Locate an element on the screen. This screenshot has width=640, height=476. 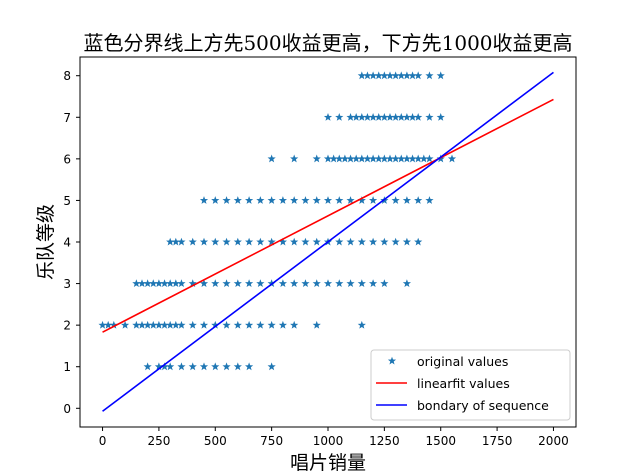
y-axis: 0 1 2 3 4 5 6 7 8 is located at coordinates (71, 242).